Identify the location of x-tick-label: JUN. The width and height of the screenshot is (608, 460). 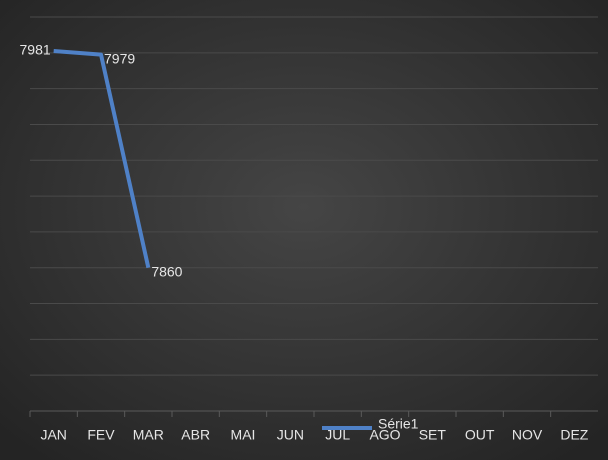
(290, 435).